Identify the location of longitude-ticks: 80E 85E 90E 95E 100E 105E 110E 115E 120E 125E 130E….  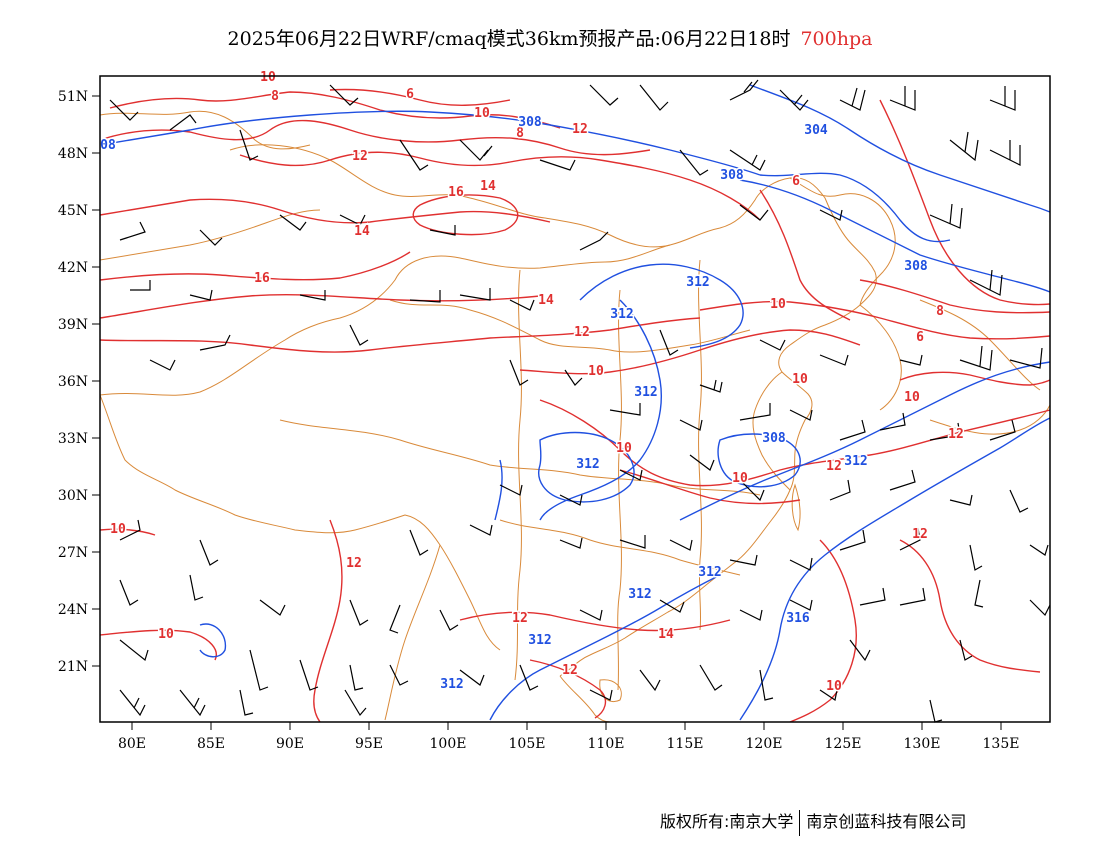
(569, 737).